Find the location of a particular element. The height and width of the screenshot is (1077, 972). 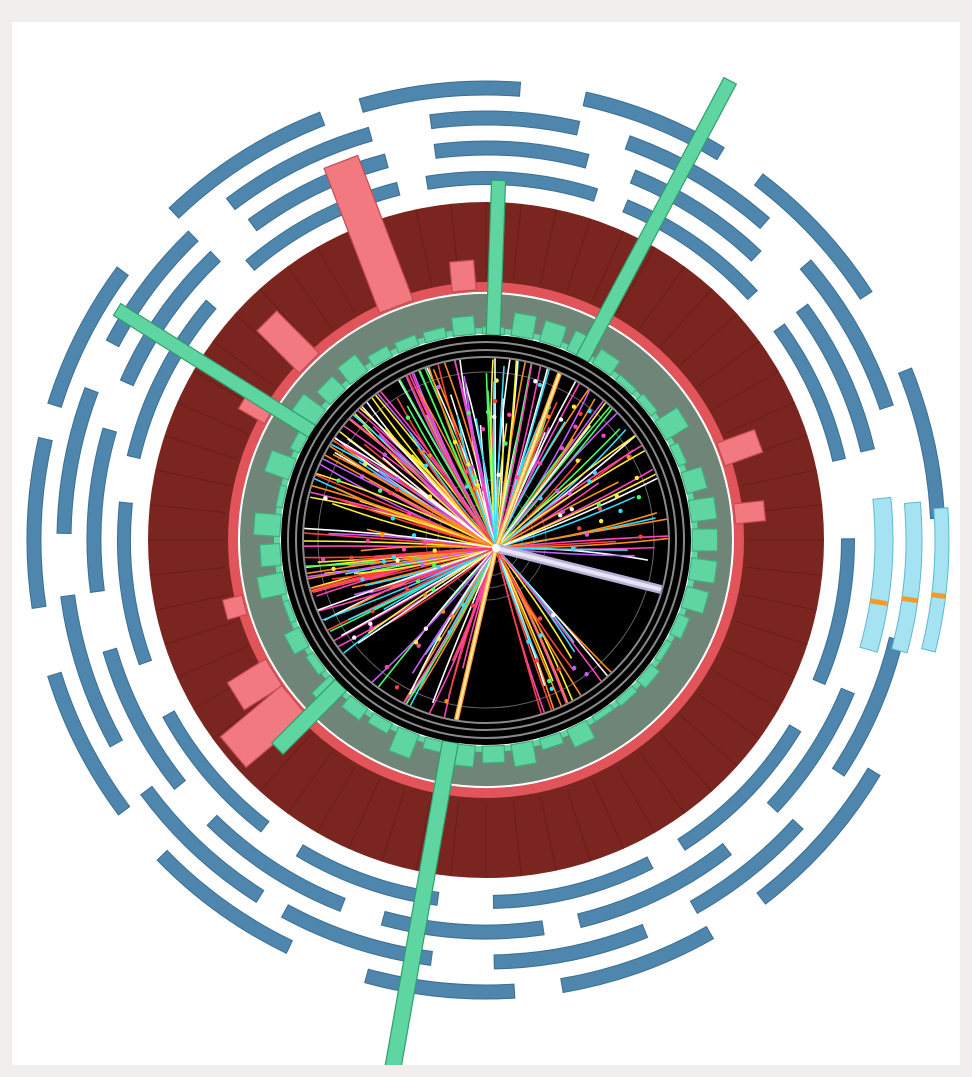

tracks is located at coordinates (486, 540).